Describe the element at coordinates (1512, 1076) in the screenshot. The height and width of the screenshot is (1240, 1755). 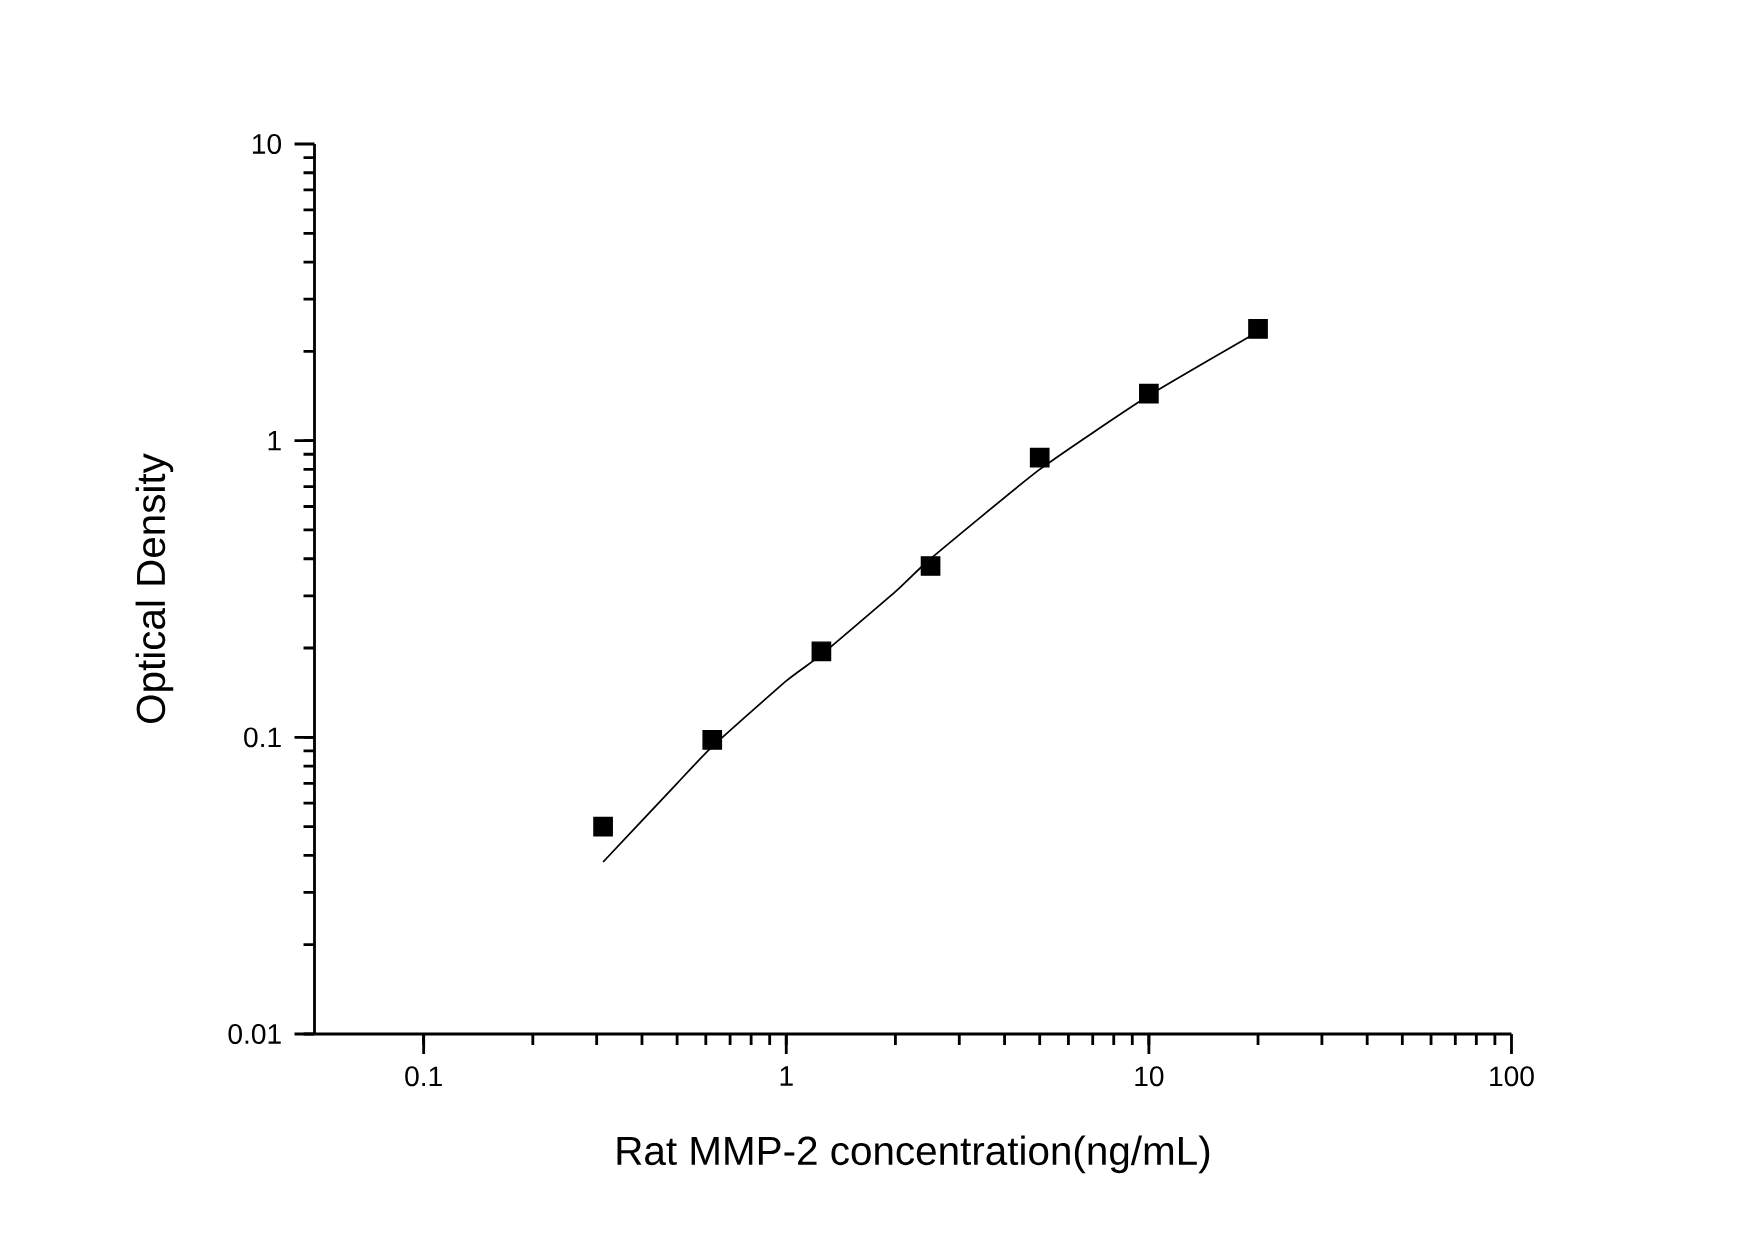
I see `x-tick-label: 100` at that location.